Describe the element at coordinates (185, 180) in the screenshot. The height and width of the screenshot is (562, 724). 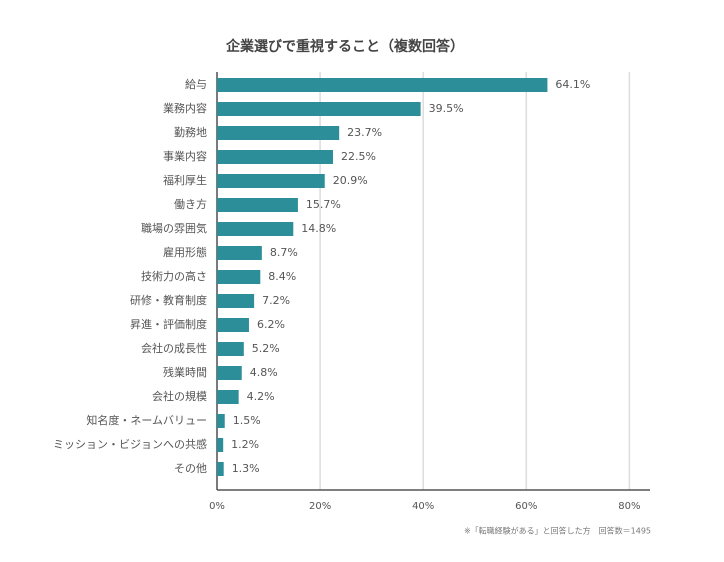
I see `y-tick-label: 福利厚生` at that location.